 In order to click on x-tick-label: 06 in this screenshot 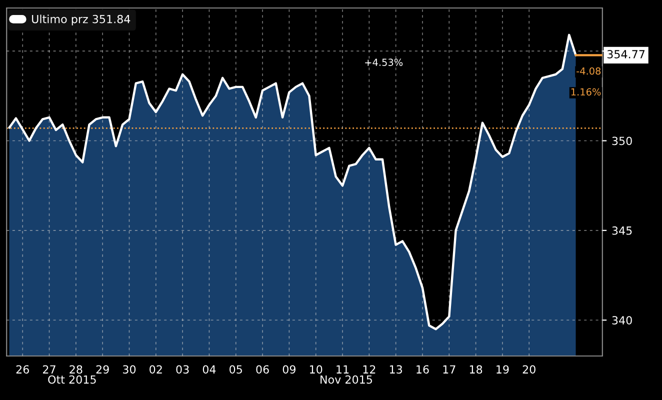, I will do `click(262, 369)`.